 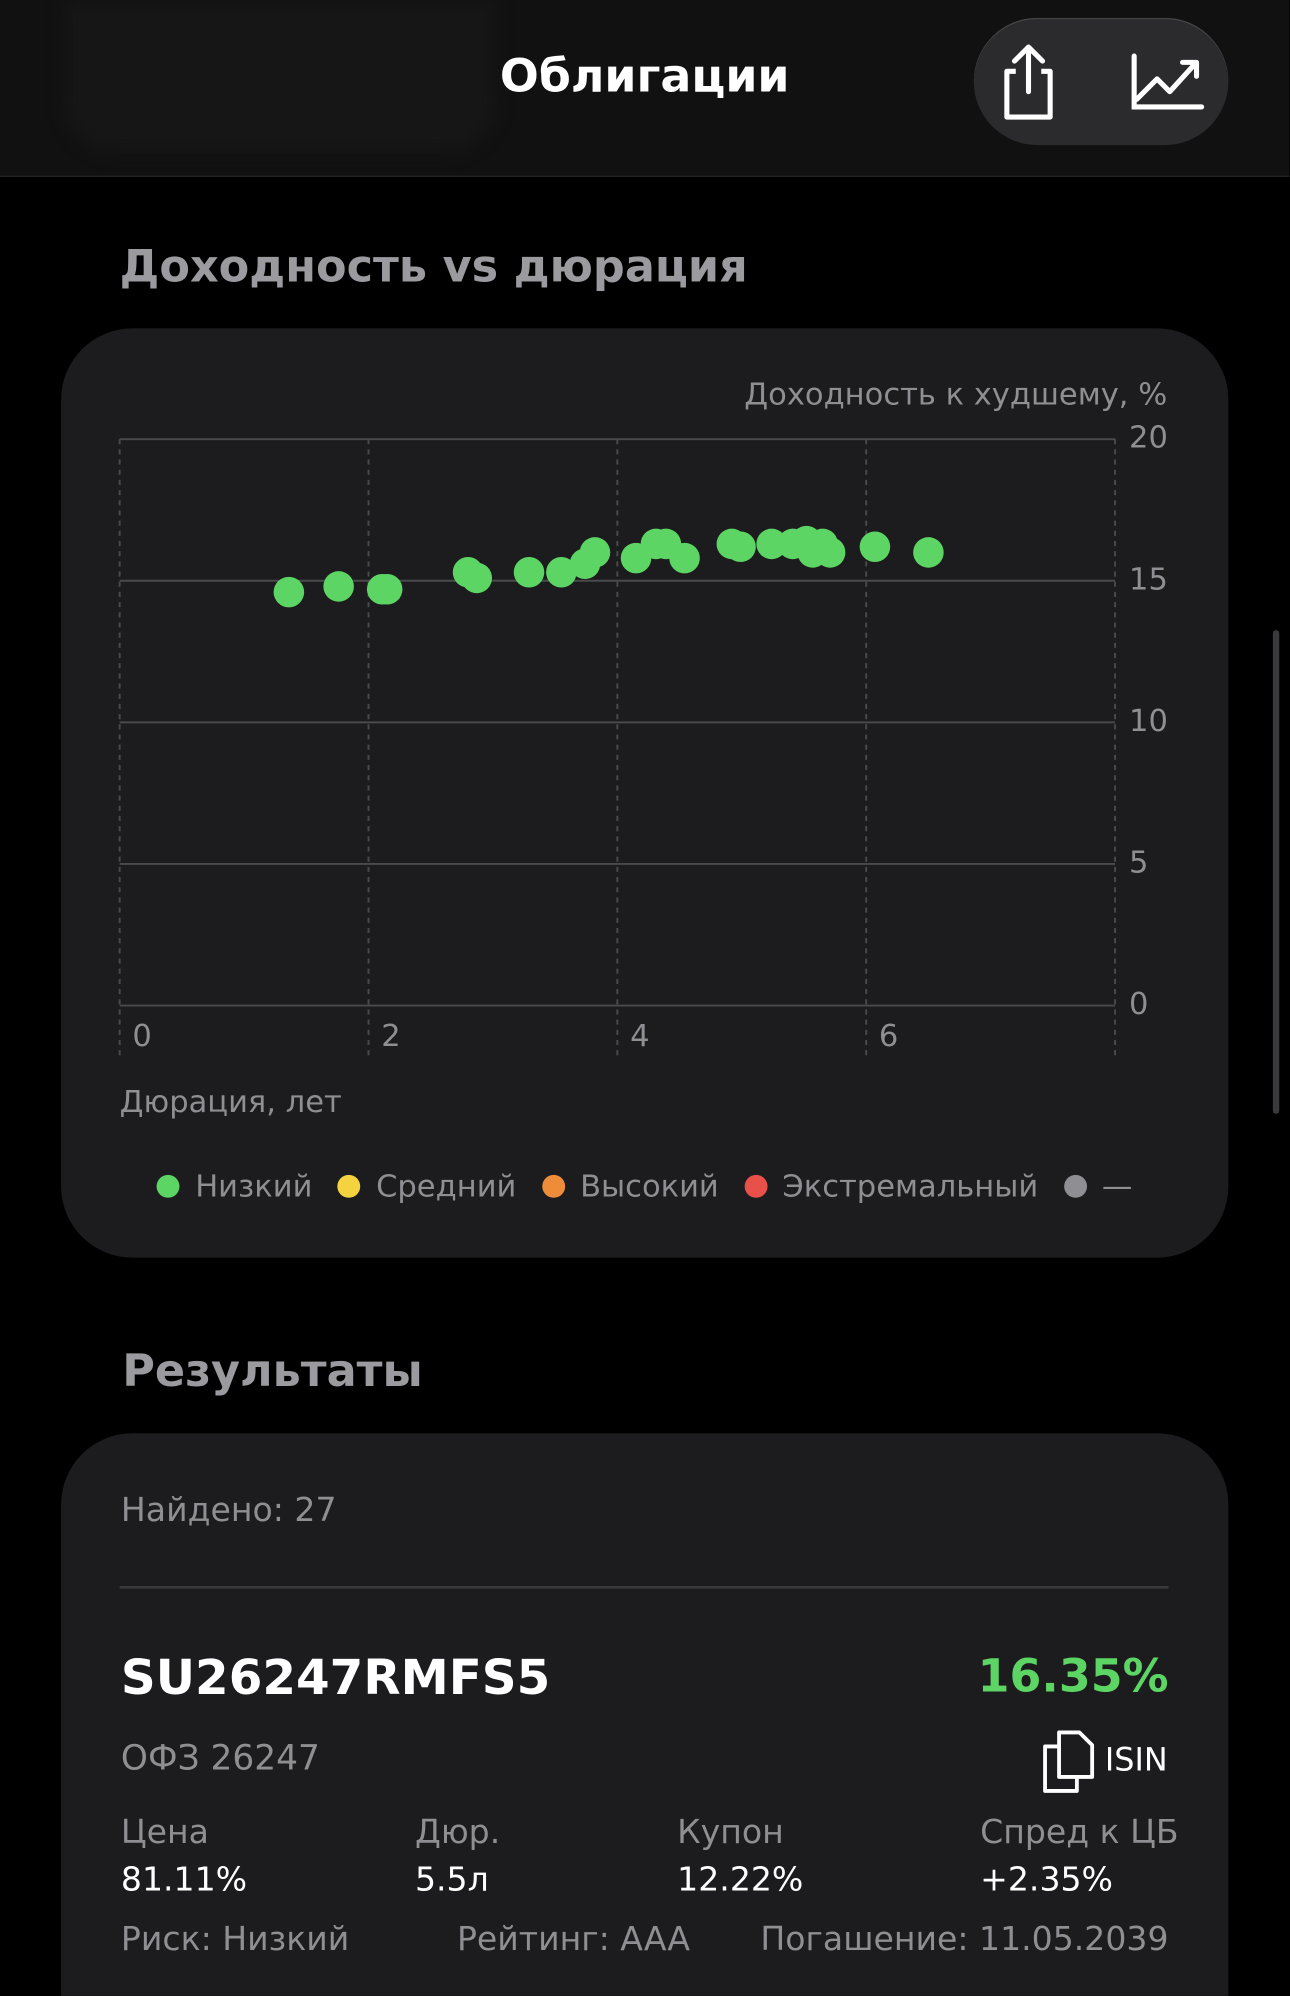 I want to click on rating: Рейтинг: AAA, so click(x=573, y=1939).